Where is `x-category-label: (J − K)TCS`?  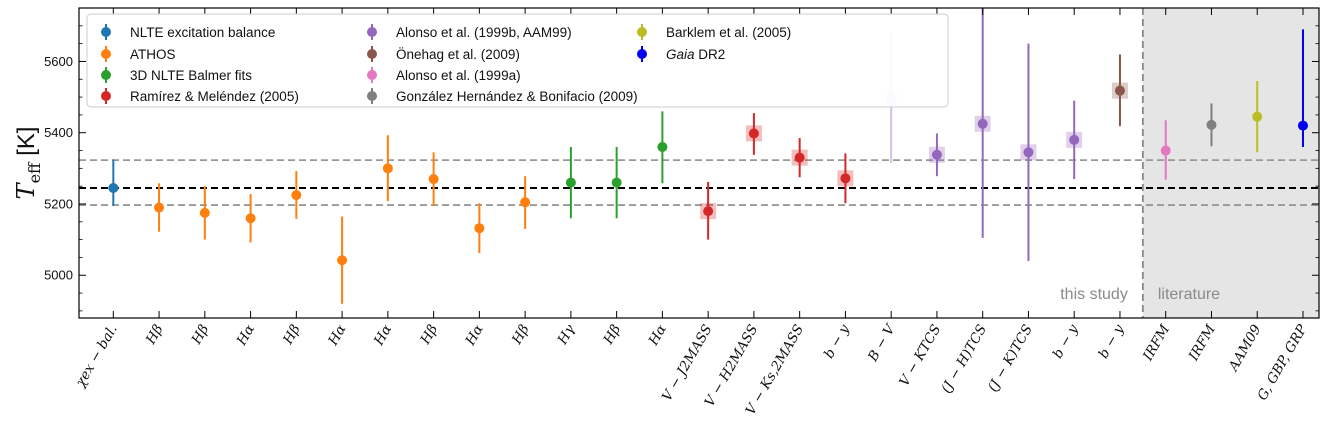
x-category-label: (J − K)TCS is located at coordinates (1010, 358).